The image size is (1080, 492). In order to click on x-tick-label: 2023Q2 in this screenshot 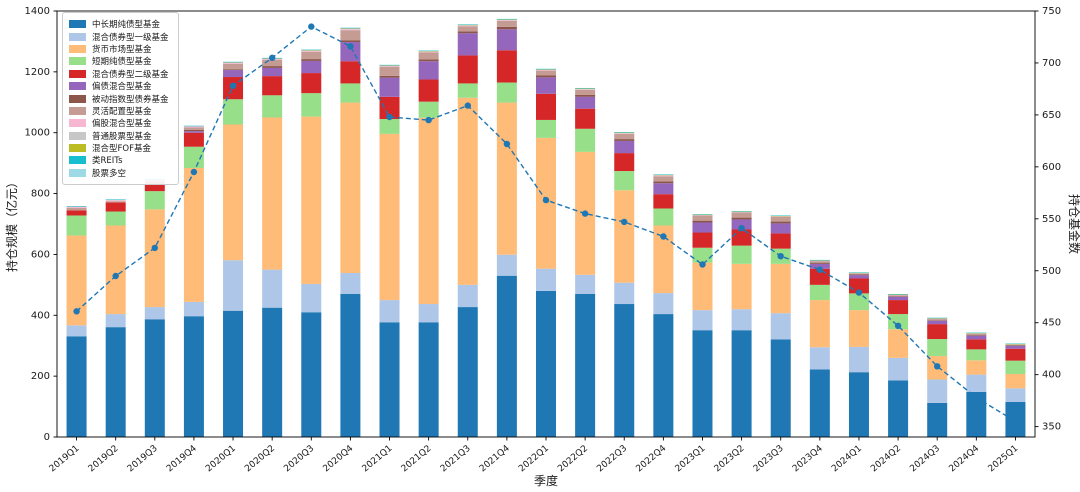, I will do `click(730, 459)`.